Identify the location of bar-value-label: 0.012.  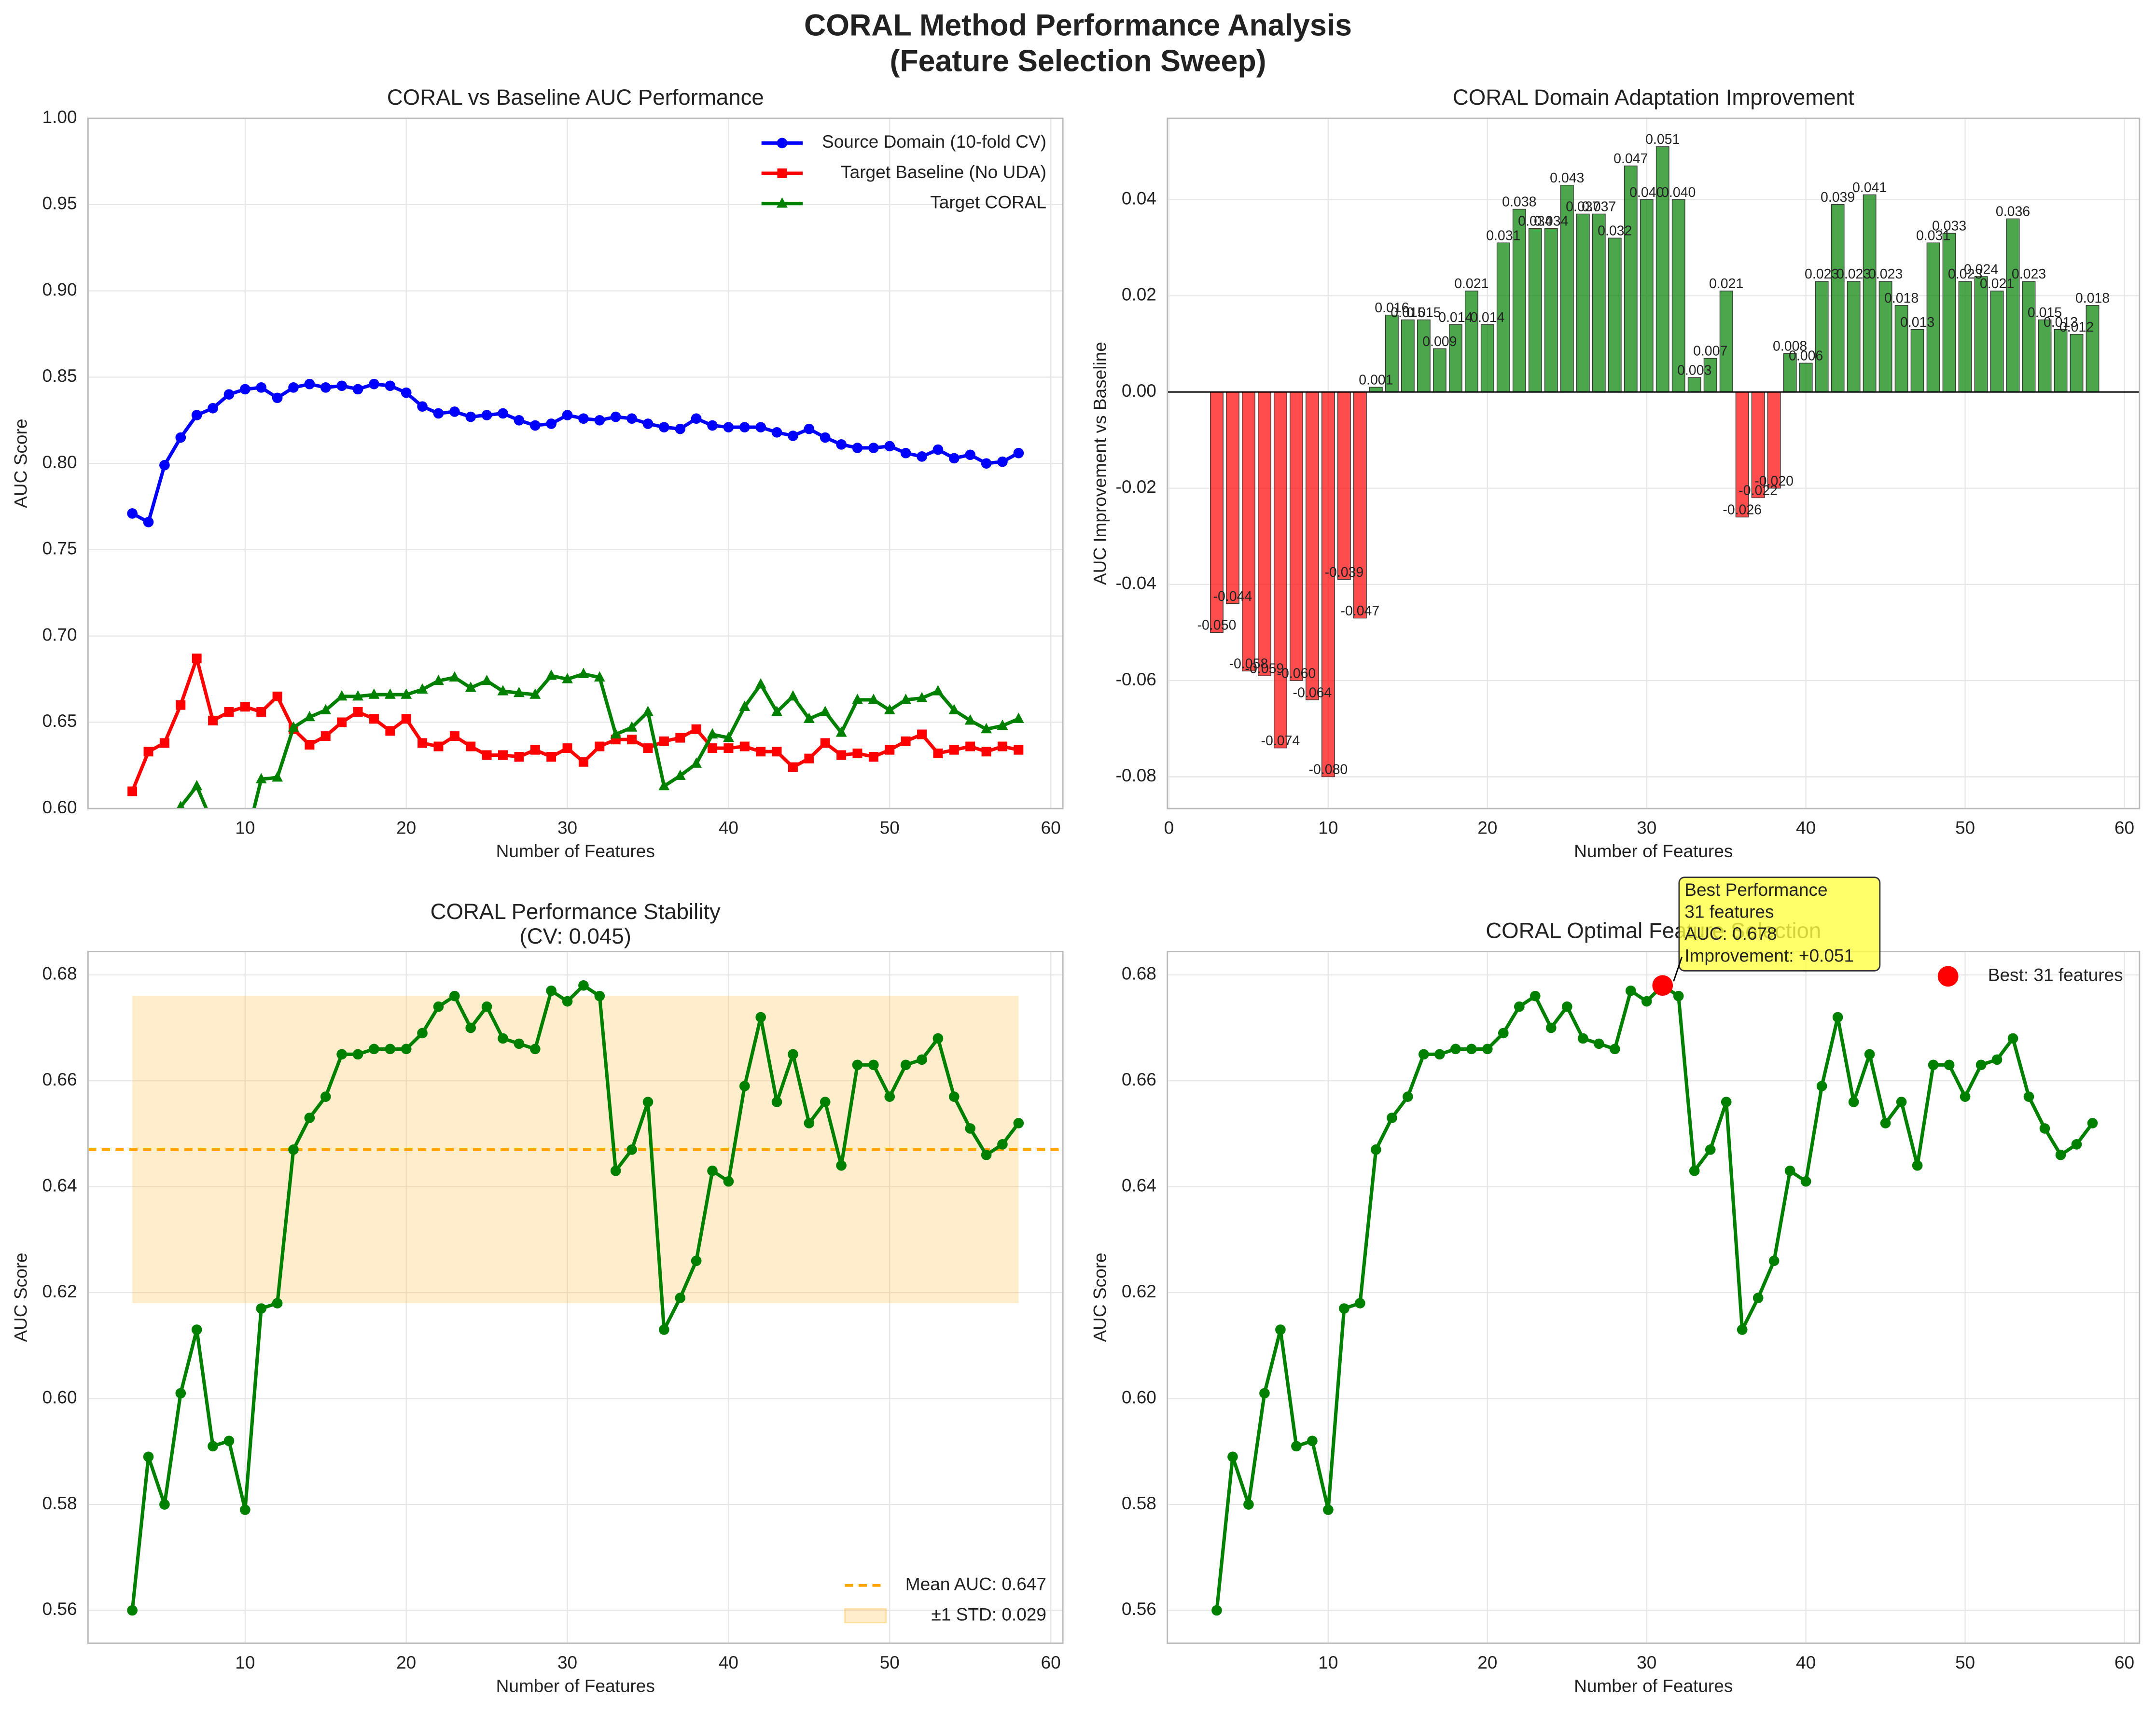
(2076, 327).